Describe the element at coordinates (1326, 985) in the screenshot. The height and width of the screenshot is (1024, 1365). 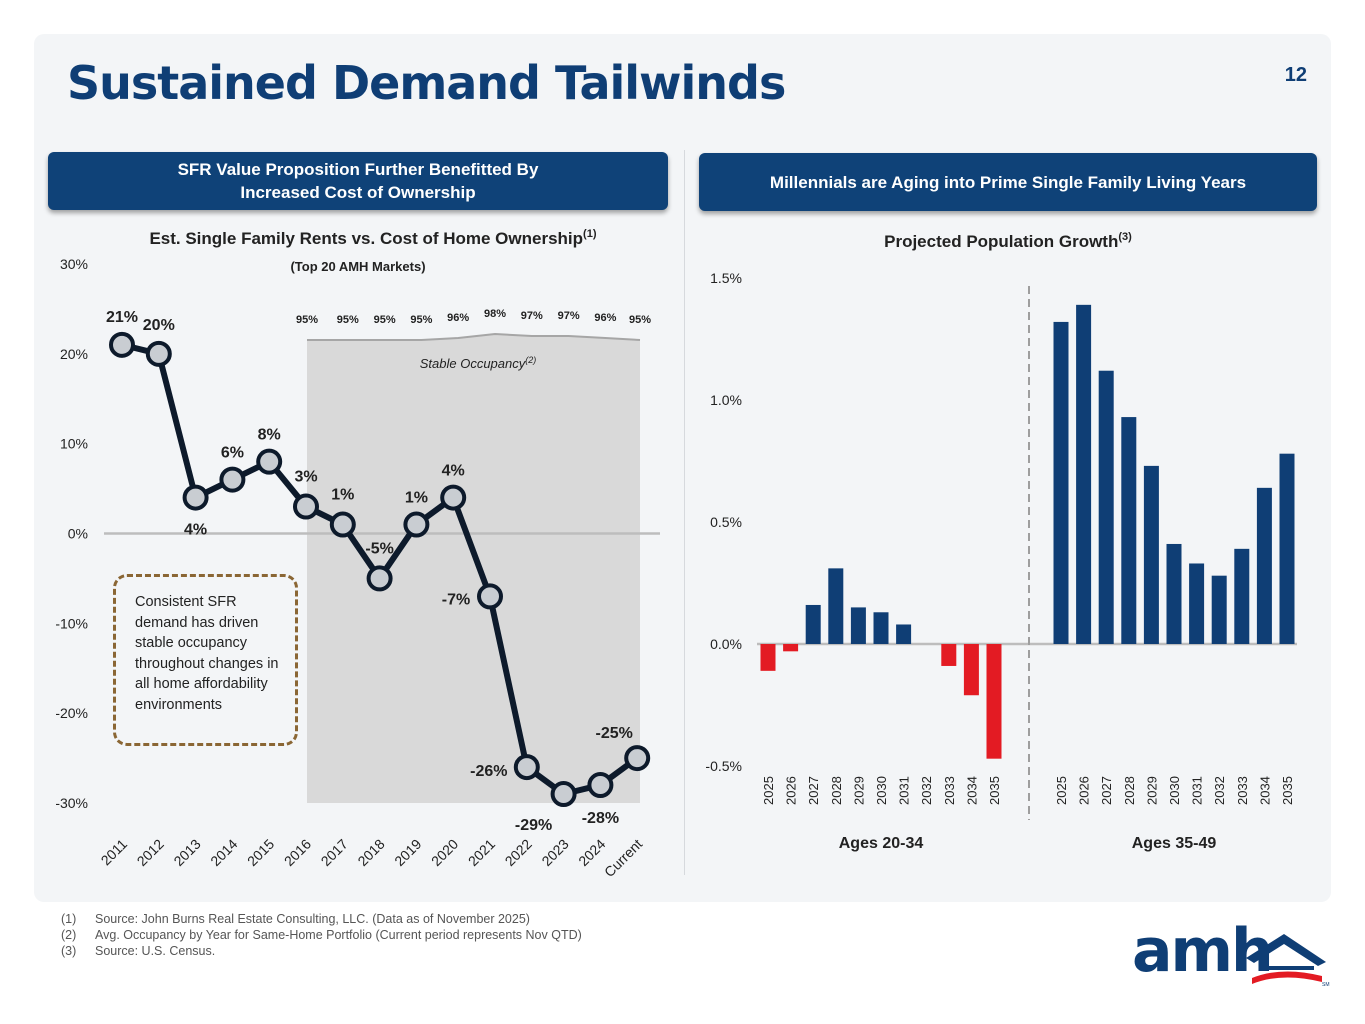
I see `logo-service-mark: SM` at that location.